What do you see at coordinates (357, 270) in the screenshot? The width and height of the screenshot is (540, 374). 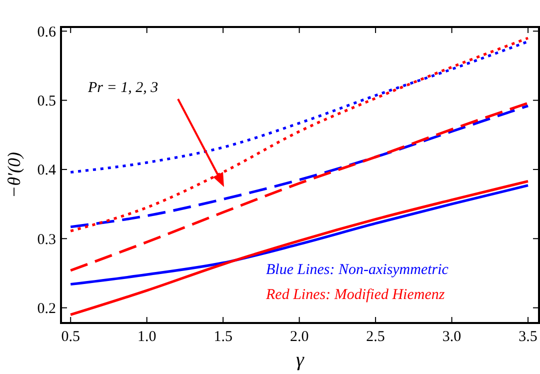 I see `annotation: Blue Lines: Non-axisymmetric` at bounding box center [357, 270].